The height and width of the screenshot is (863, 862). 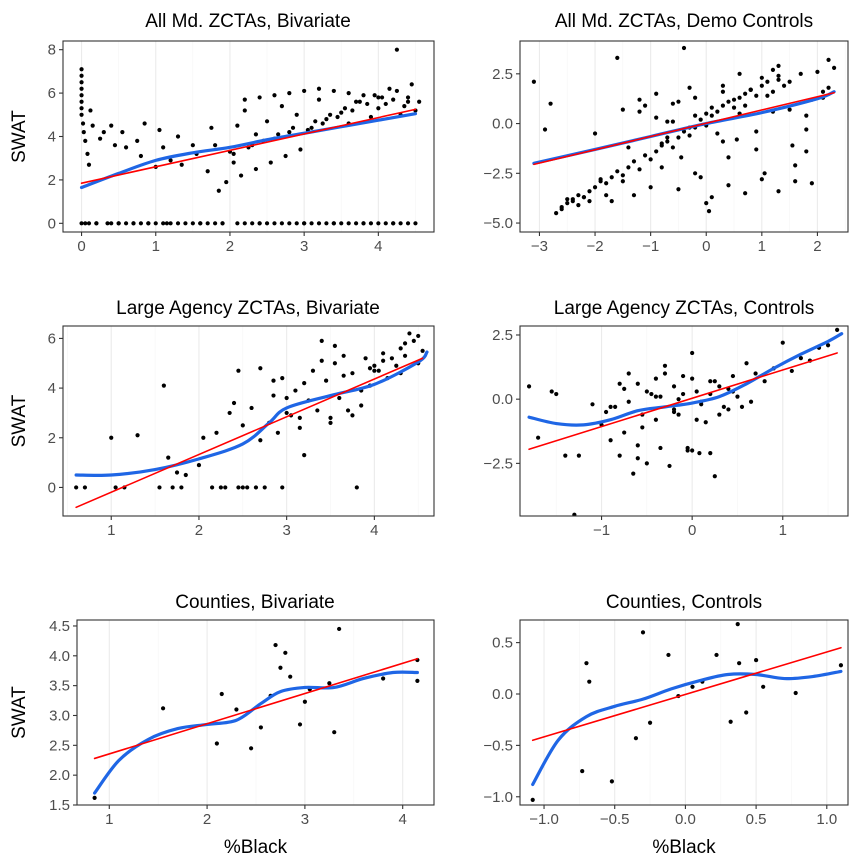 I want to click on x-tick-label: −1.0, so click(x=544, y=819).